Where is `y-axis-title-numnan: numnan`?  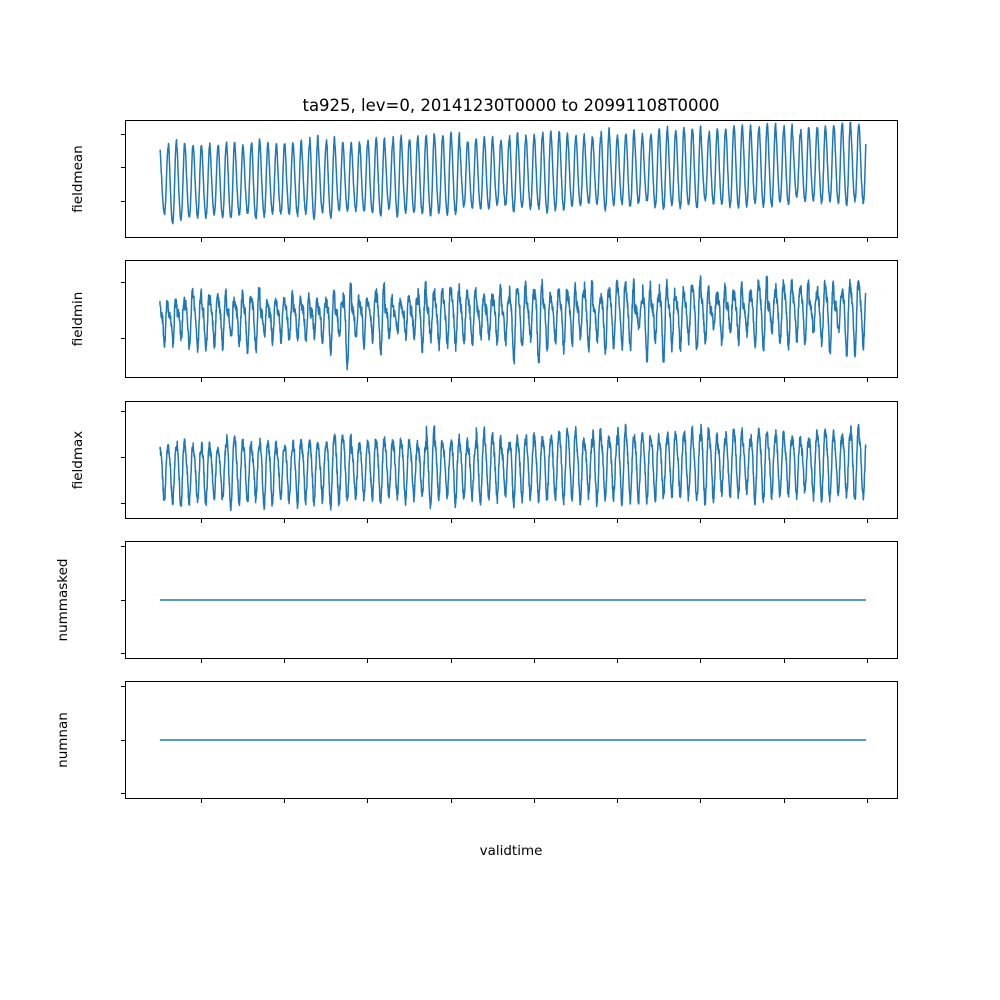
y-axis-title-numnan: numnan is located at coordinates (63, 740).